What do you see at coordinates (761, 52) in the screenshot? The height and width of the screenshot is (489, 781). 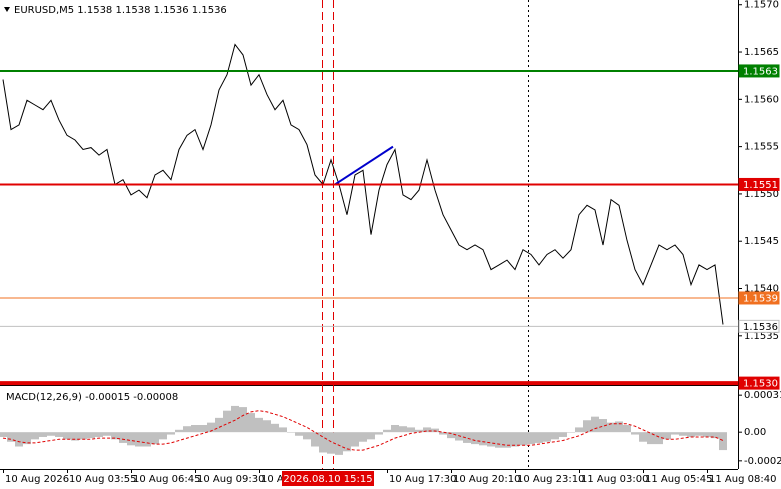 I see `y-tick-label: 1.1565` at bounding box center [761, 52].